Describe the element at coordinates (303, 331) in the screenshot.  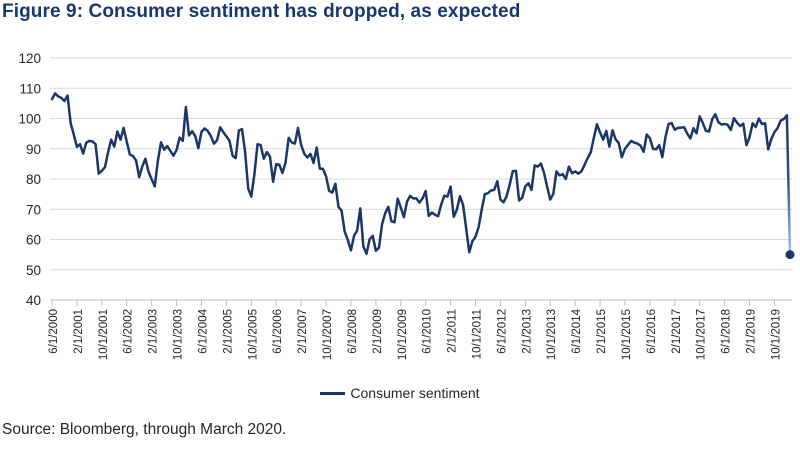
I see `x-tick-label: 2/1/2007` at that location.